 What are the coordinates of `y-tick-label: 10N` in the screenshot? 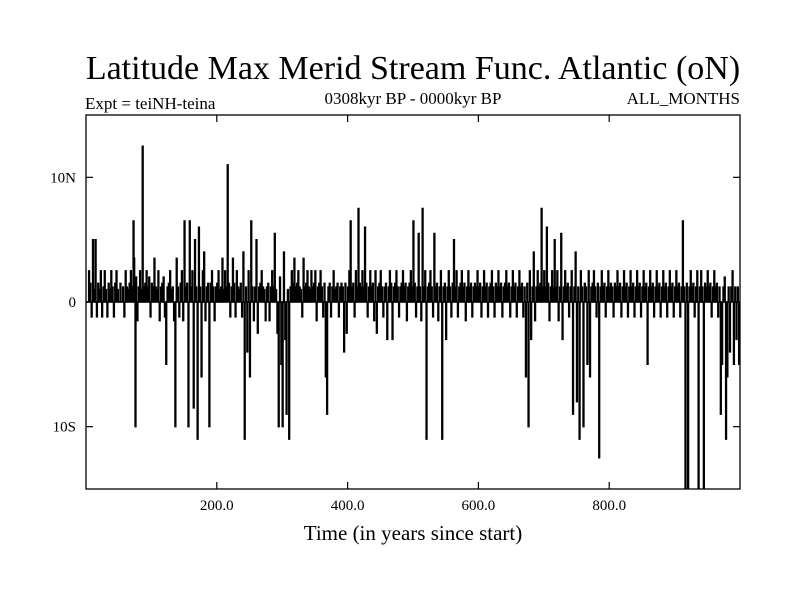 It's located at (63, 178).